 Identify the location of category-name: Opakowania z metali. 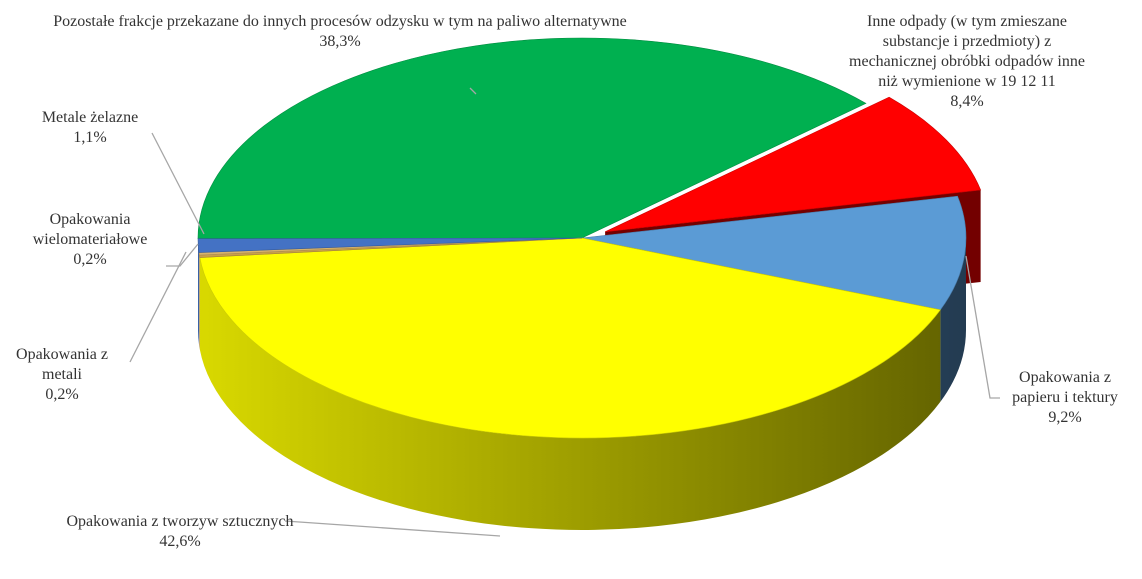
(62, 364).